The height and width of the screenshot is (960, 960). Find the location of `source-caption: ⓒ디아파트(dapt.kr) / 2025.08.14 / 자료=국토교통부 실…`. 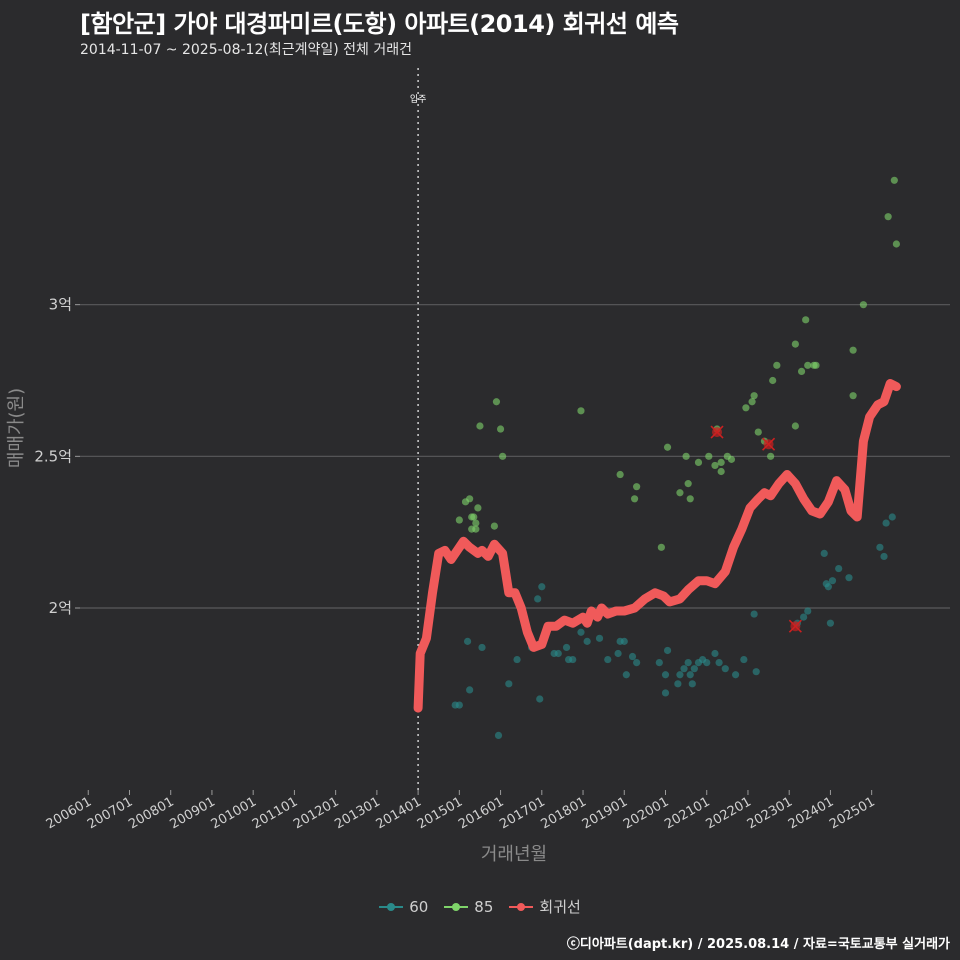

source-caption: ⓒ디아파트(dapt.kr) / 2025.08.14 / 자료=국토교통부 실… is located at coordinates (758, 944).